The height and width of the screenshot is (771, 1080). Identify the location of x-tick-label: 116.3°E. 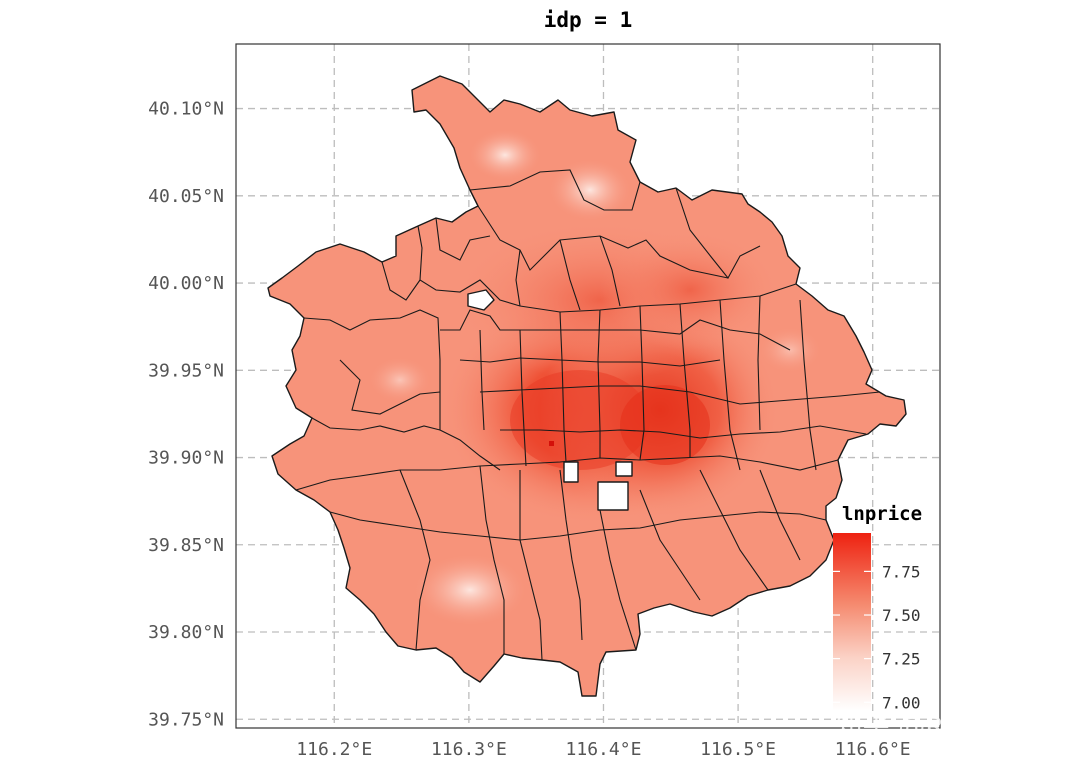
(469, 749).